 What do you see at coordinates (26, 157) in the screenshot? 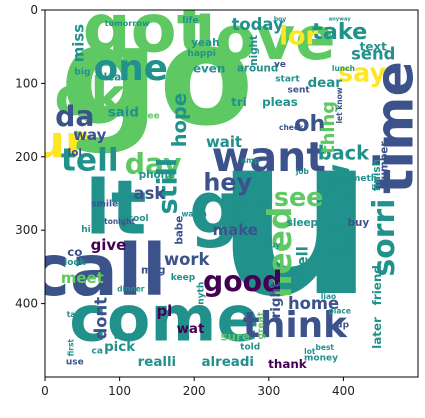
I see `y-tick-label-2: 200` at bounding box center [26, 157].